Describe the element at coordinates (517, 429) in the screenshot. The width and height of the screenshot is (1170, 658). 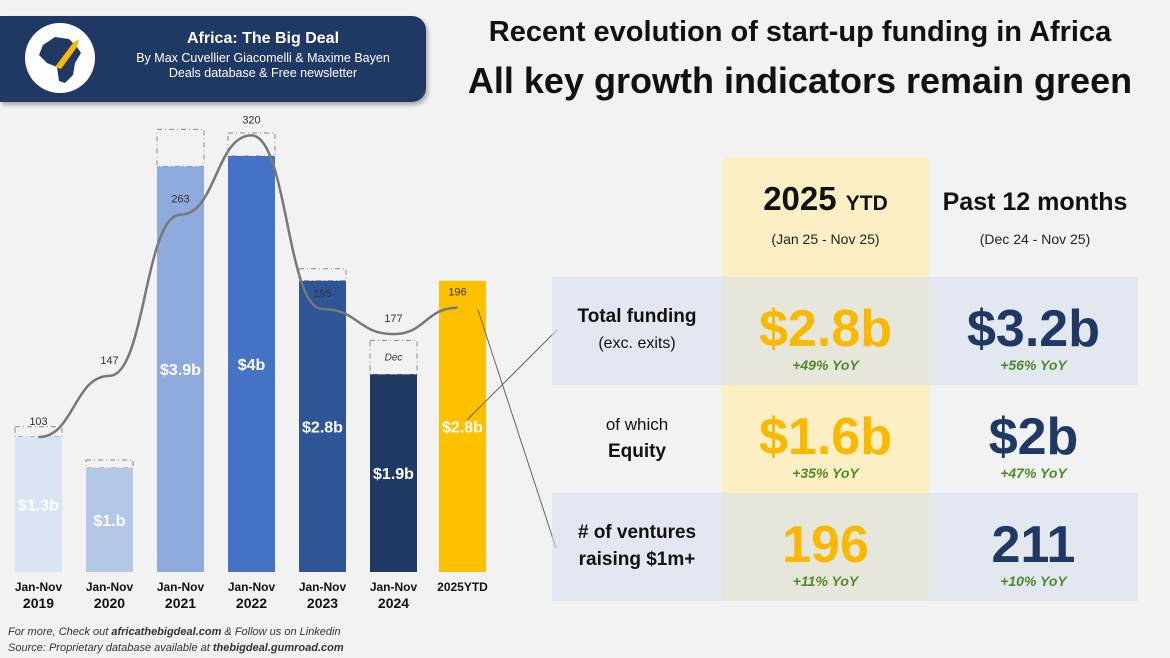
I see `arrow-to-ventures` at that location.